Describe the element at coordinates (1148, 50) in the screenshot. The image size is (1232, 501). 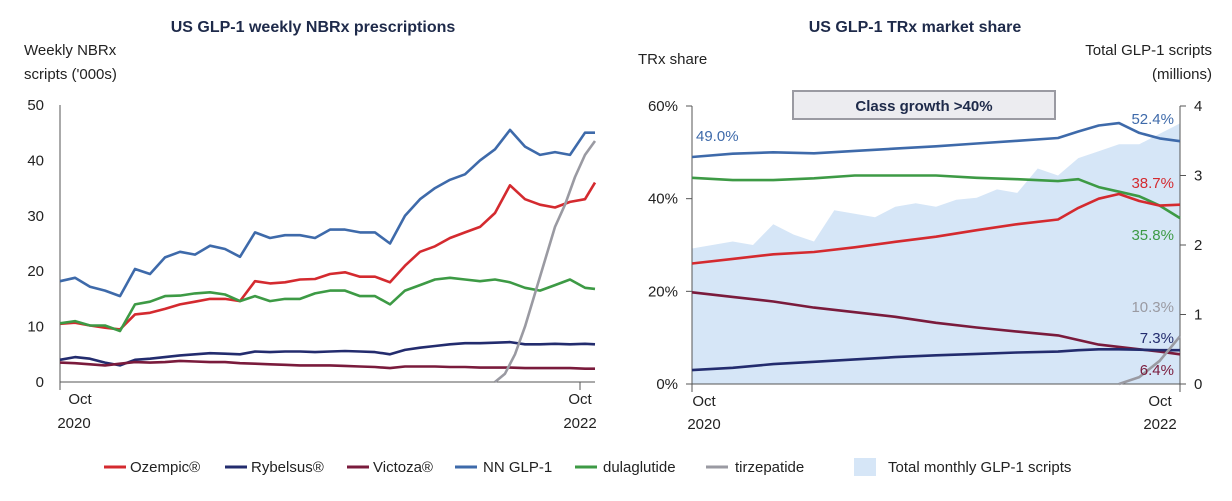
I see `right-chart-ylabel-right-line1: Total GLP-1 scripts` at that location.